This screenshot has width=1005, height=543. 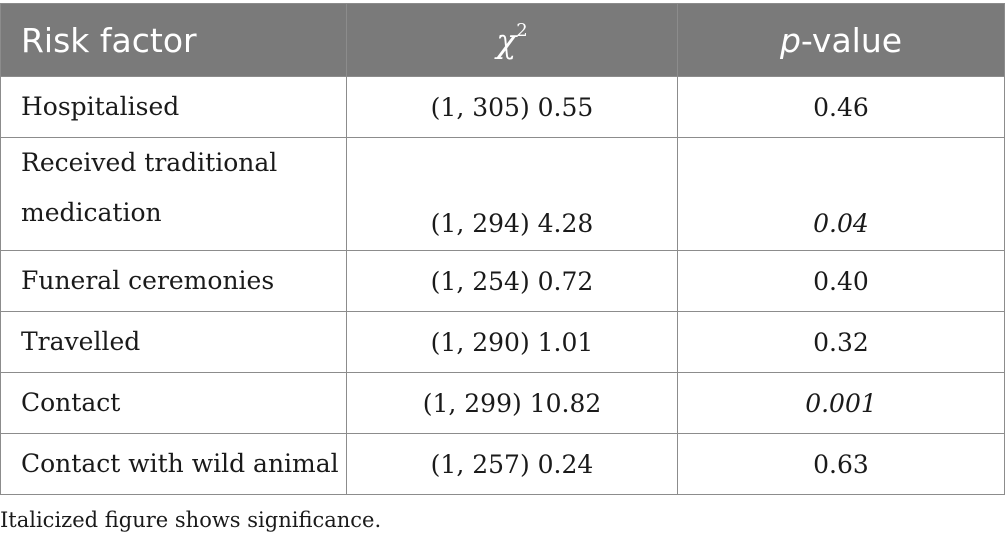 What do you see at coordinates (91, 212) in the screenshot?
I see `risk-factor-line-2: medication` at bounding box center [91, 212].